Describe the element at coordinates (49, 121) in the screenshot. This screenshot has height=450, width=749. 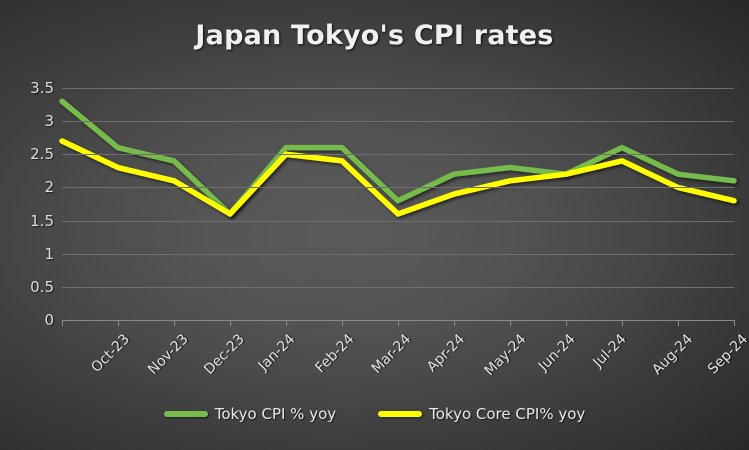
I see `y-axis-tick-label: 3` at that location.